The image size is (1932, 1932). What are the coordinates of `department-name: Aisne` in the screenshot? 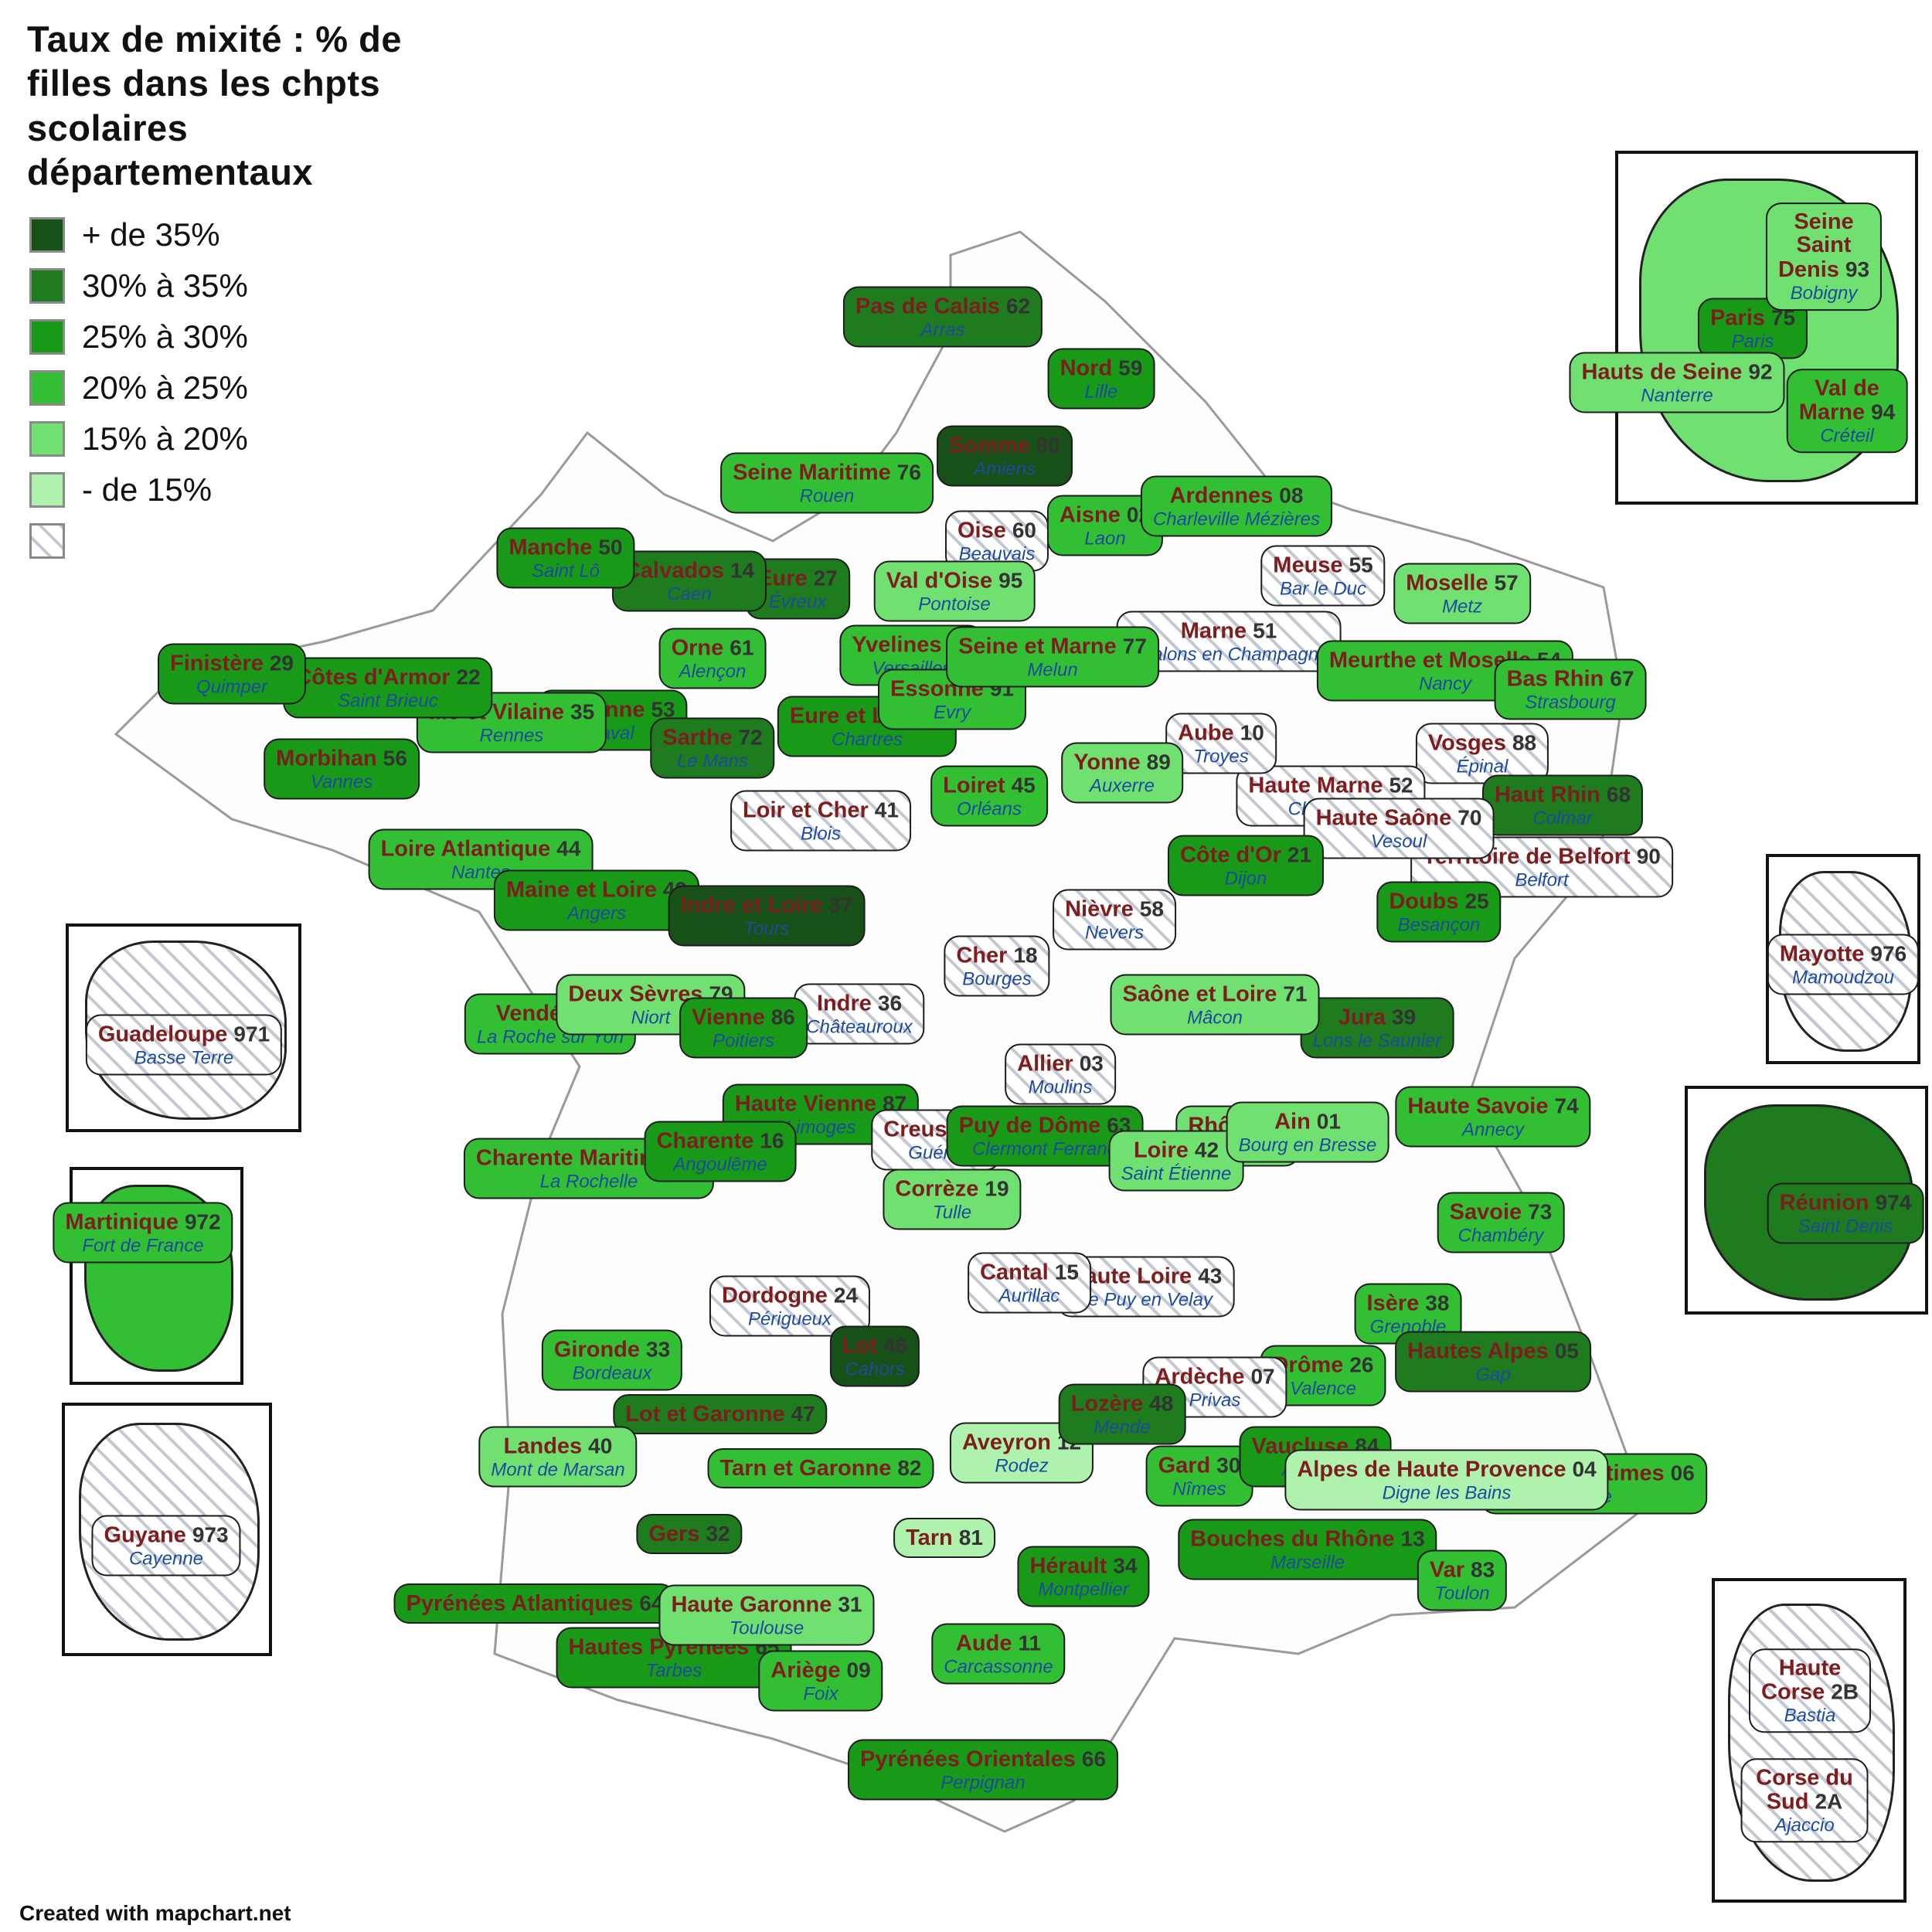 It's located at (1090, 515).